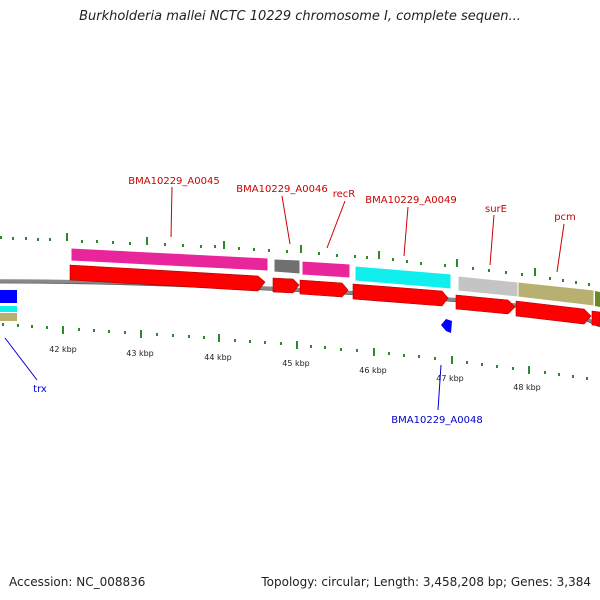 The height and width of the screenshot is (600, 600). What do you see at coordinates (436, 420) in the screenshot?
I see `gene-label-a0048: BMA10229_A0048` at bounding box center [436, 420].